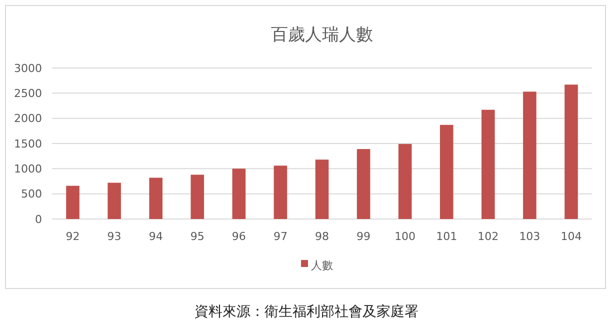 This screenshot has width=613, height=334. What do you see at coordinates (488, 236) in the screenshot?
I see `x-tick-label: 102` at bounding box center [488, 236].